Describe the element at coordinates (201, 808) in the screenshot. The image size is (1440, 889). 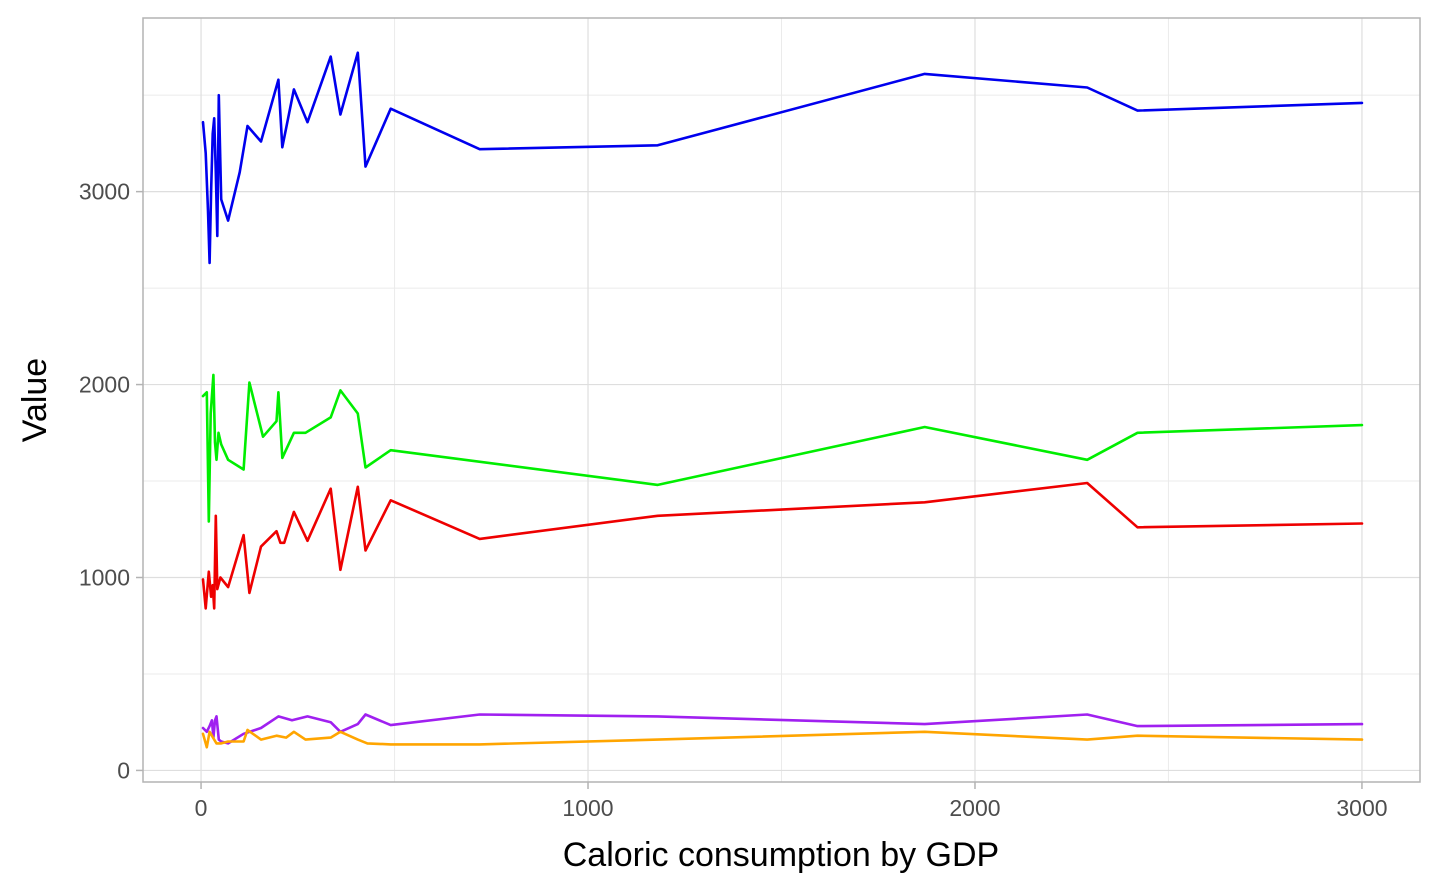
I see `x-tick-label: 0` at that location.